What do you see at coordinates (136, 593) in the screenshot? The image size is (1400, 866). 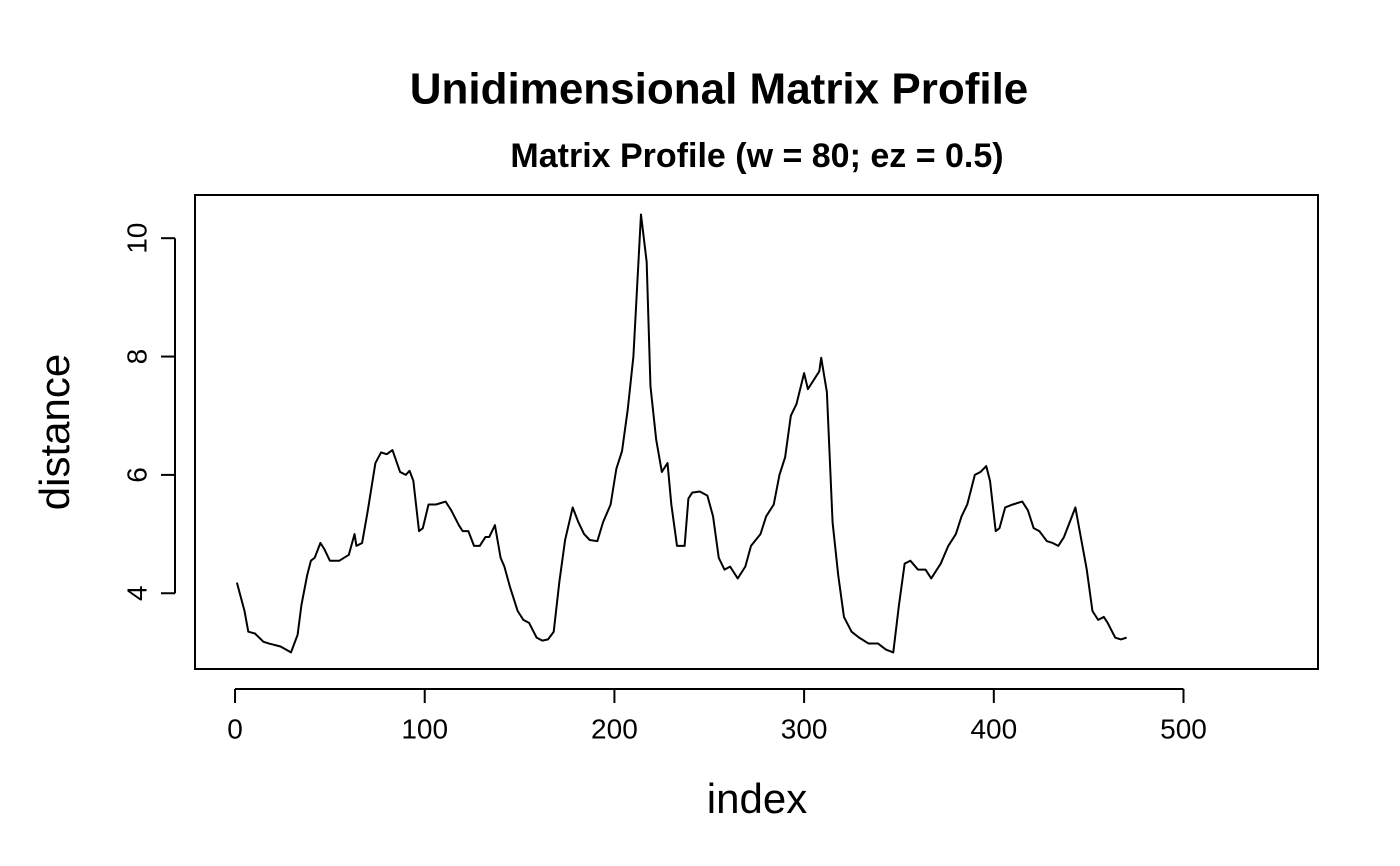 I see `y-tick-label: 4` at bounding box center [136, 593].